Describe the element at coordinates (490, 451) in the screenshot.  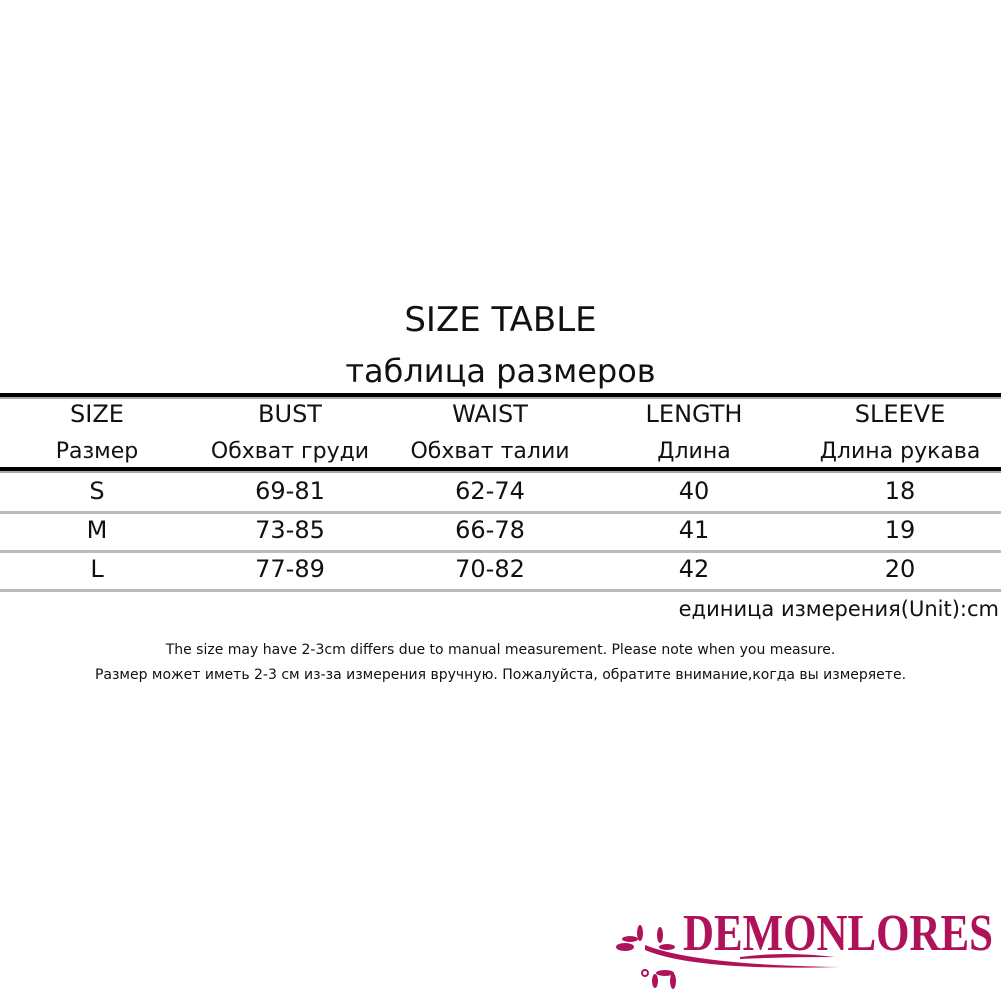
I see `column-header-ru: Обхват талии` at that location.